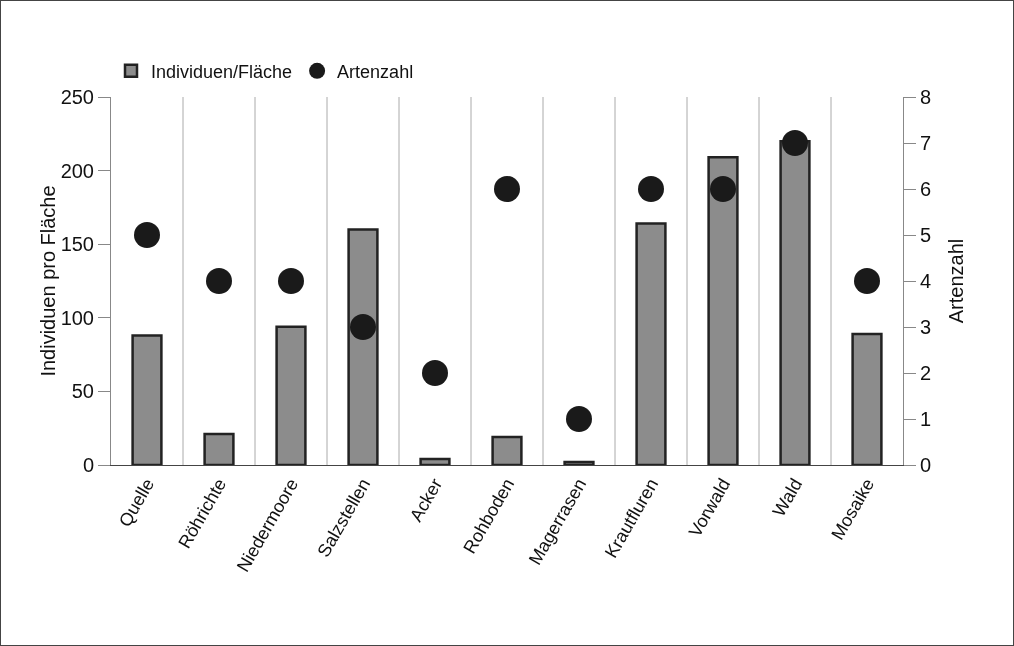 The width and height of the screenshot is (1014, 646). I want to click on y2-tick-label: 2, so click(926, 373).